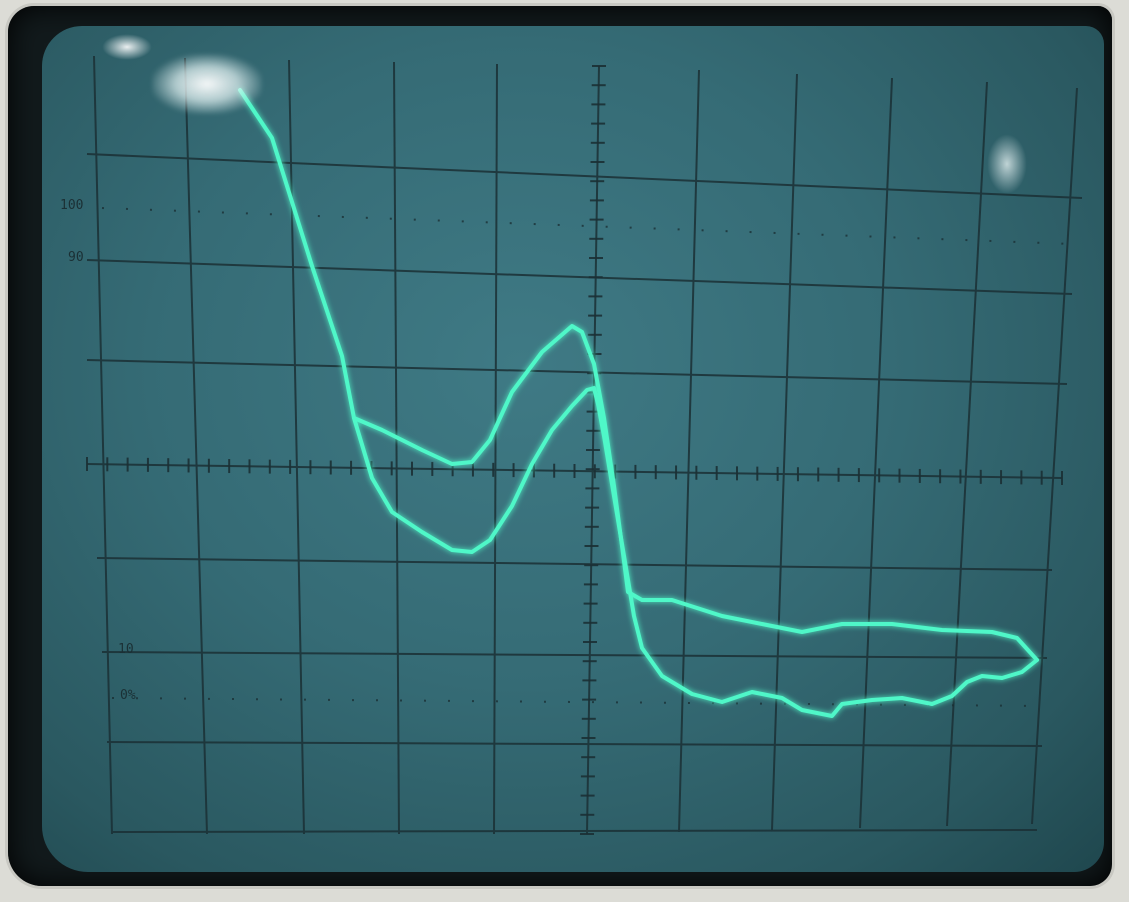 Image resolution: width=1129 pixels, height=902 pixels. Describe the element at coordinates (72, 205) in the screenshot. I see `graticule-label-100: 100` at that location.